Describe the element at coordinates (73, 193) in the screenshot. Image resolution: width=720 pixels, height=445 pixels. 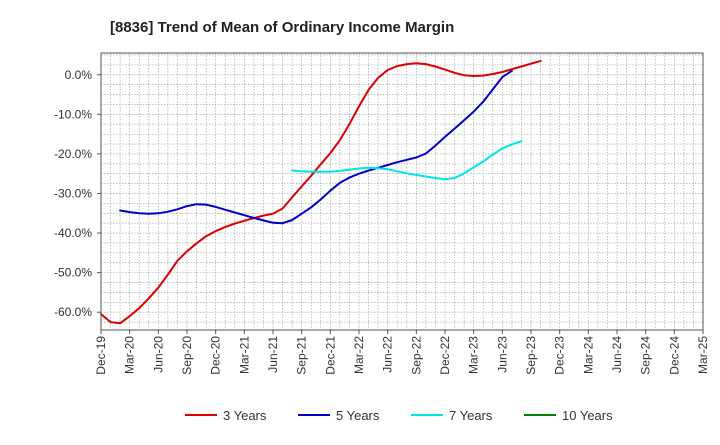
I see `y-tick-label: -30.0%` at that location.